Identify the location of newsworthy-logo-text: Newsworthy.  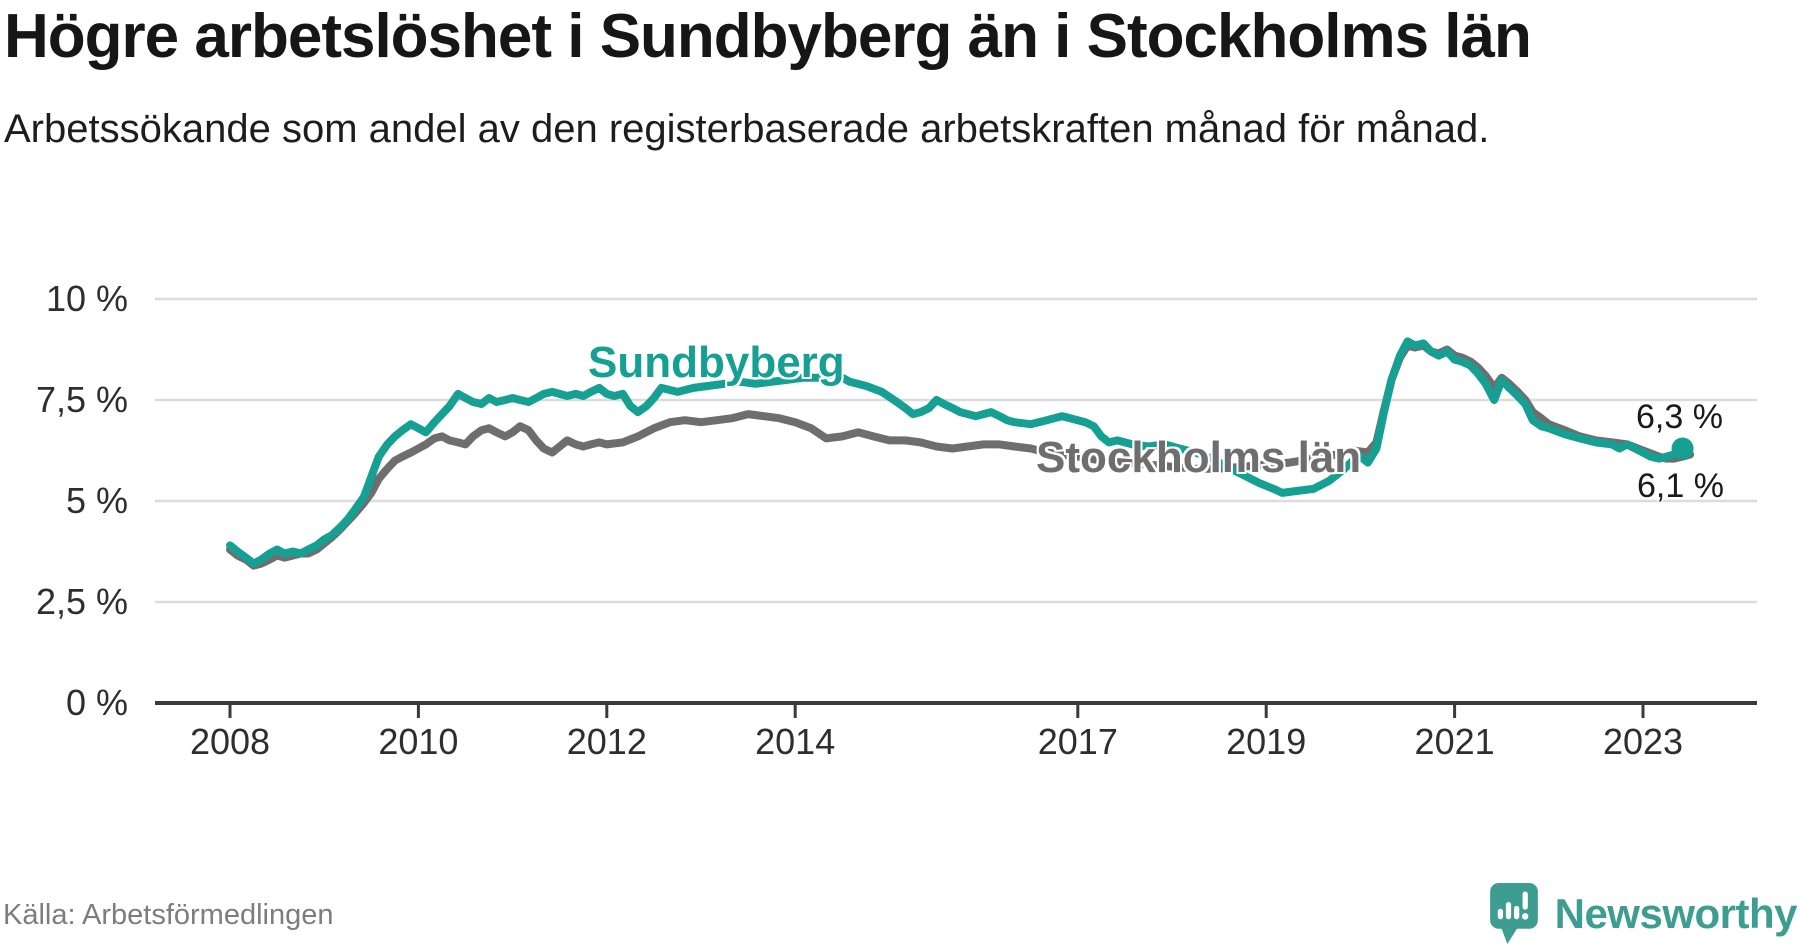
(1676, 913).